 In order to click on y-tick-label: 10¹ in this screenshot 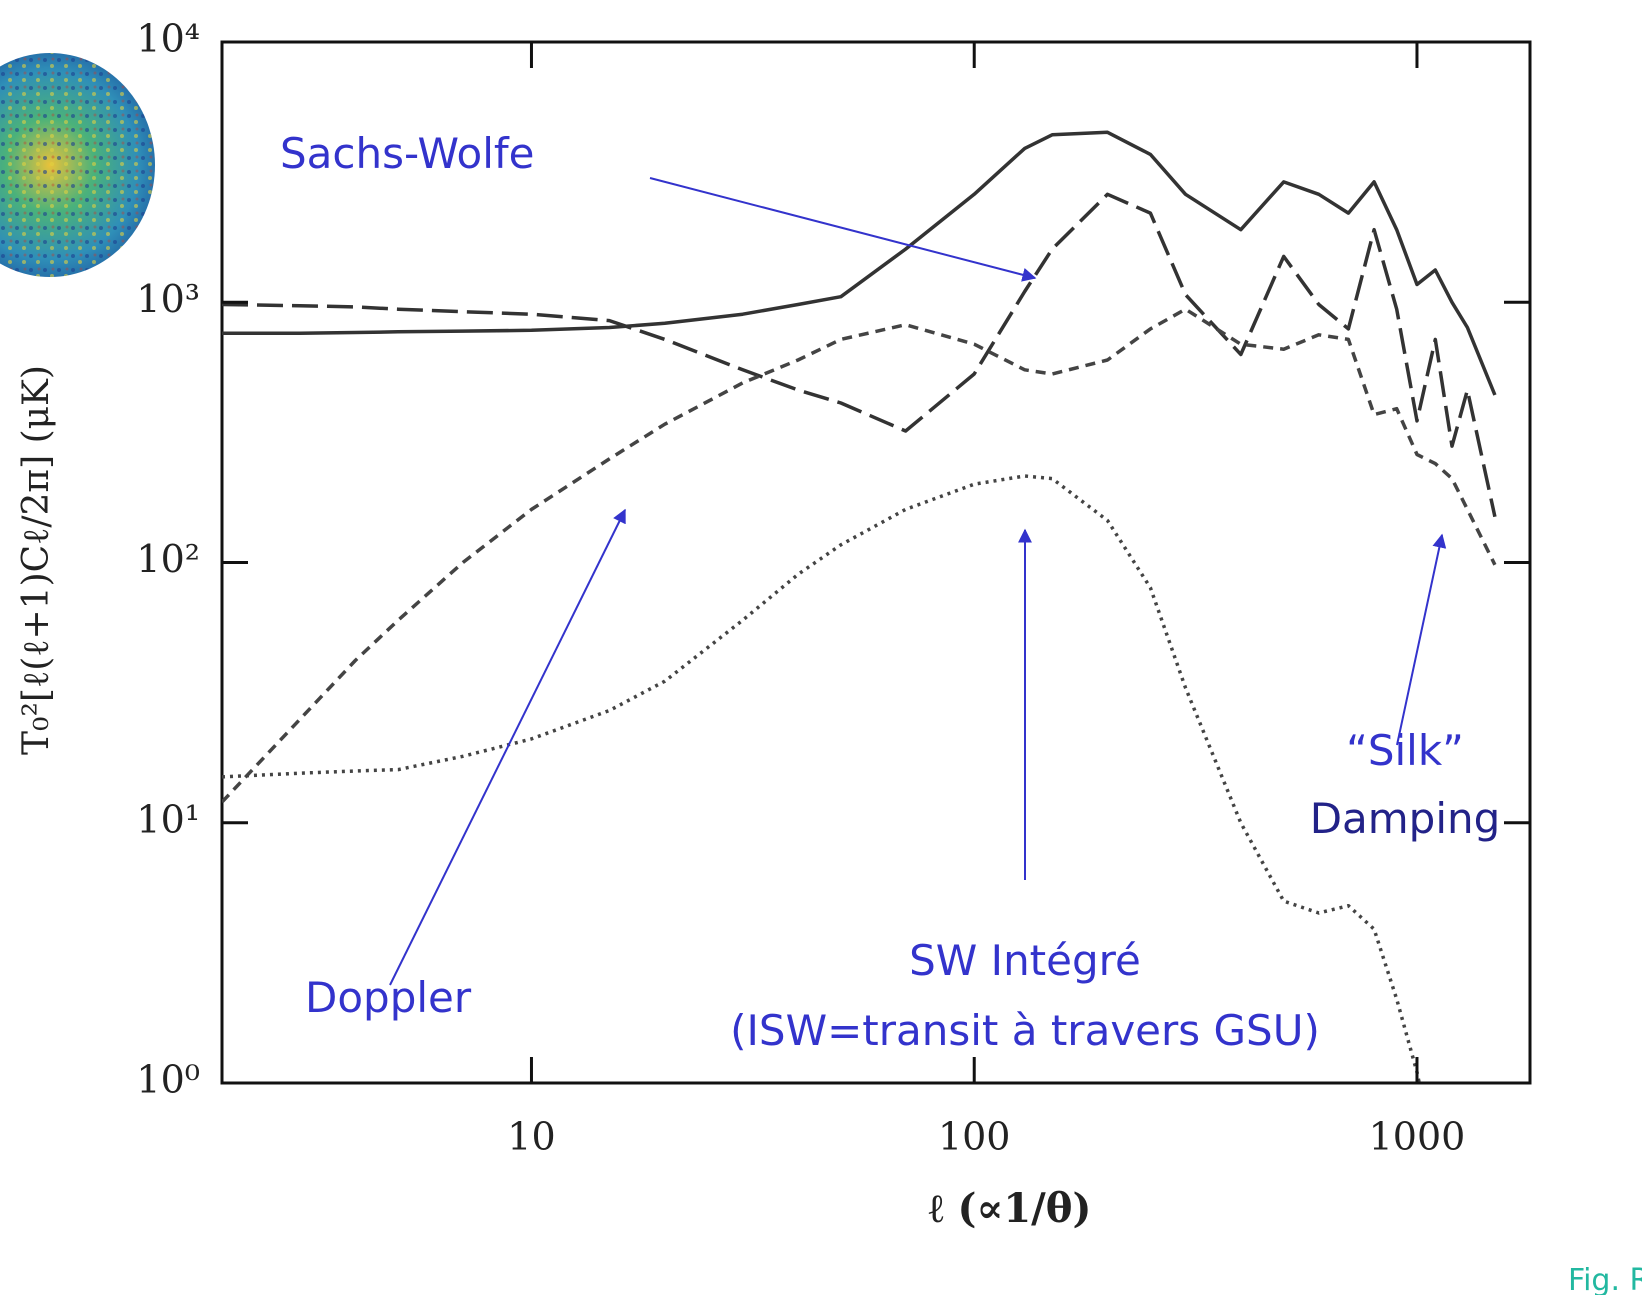, I will do `click(168, 819)`.